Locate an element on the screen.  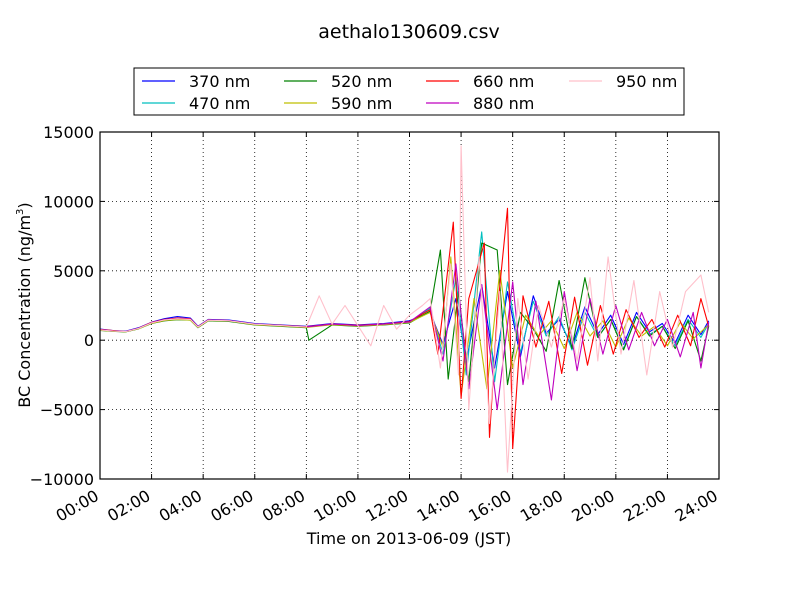
y-tick-label: 15000 is located at coordinates (68, 132).